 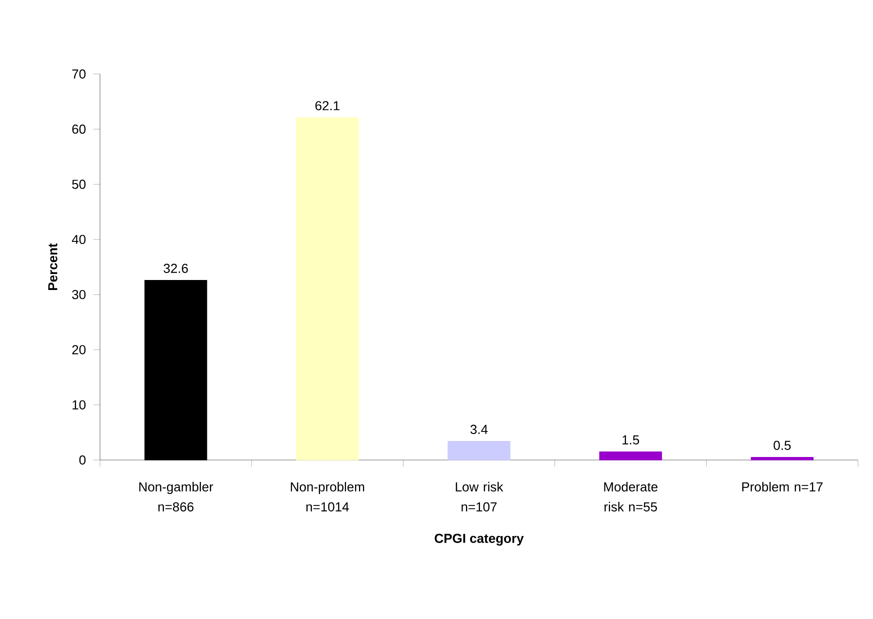 I want to click on y-tick-label: 20, so click(x=79, y=349).